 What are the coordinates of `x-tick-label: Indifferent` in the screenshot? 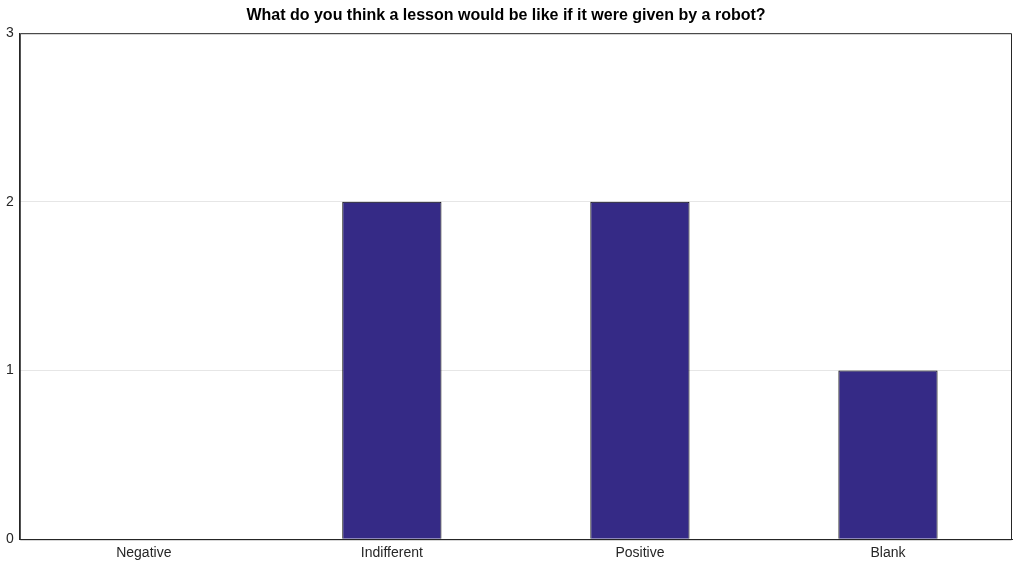 It's located at (391, 552).